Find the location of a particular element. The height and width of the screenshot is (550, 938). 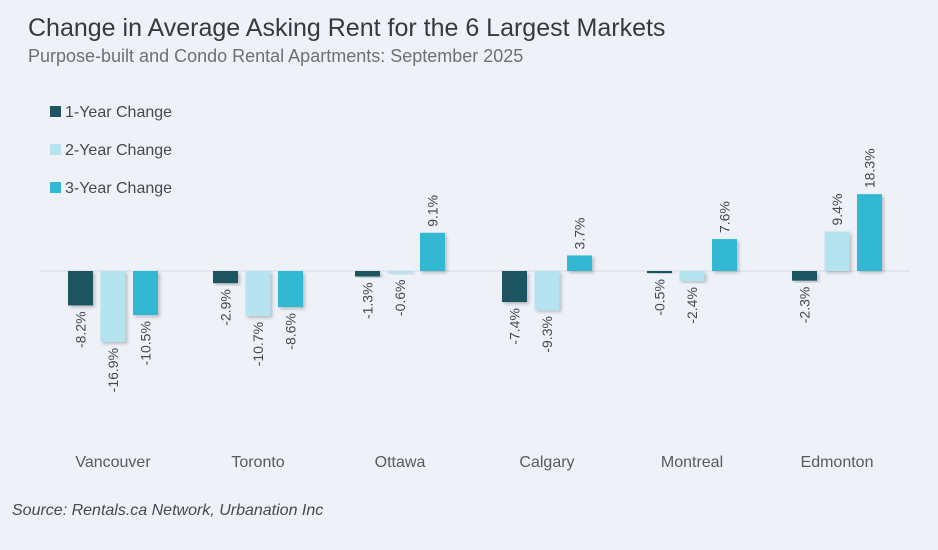

category-label-edmonton: Edmonton is located at coordinates (837, 462).